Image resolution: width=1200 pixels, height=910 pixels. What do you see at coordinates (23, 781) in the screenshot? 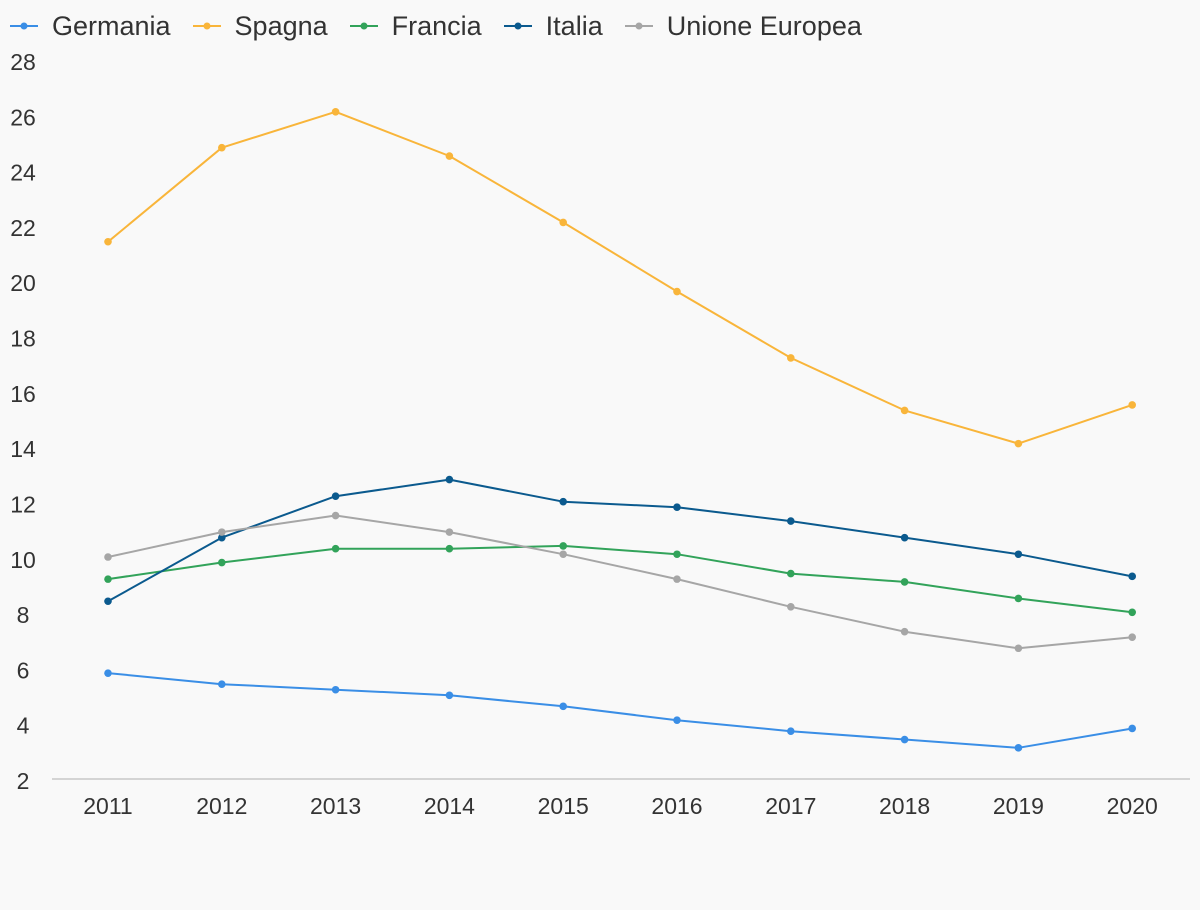
I see `y-tick-label: 2` at bounding box center [23, 781].